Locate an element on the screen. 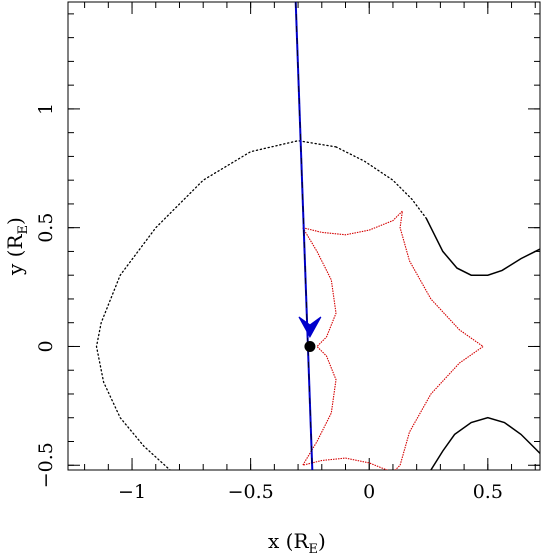 This screenshot has height=555, width=541. critical-curve-solid-lower is located at coordinates (485, 443).